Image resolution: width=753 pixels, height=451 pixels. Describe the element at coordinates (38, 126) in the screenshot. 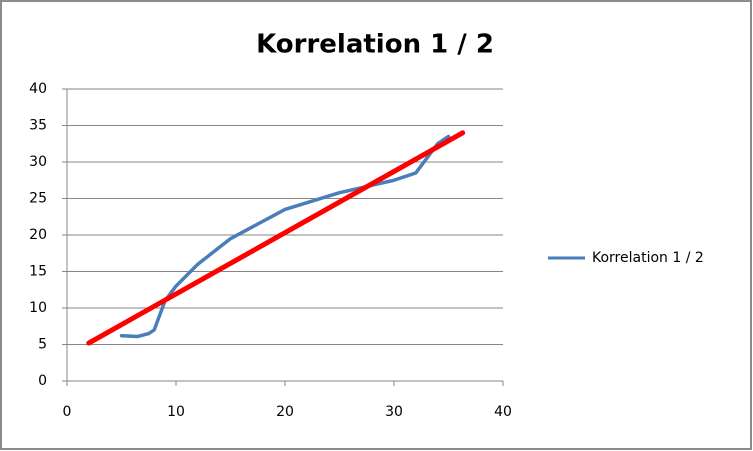

I see `y-tick-label: 35` at that location.